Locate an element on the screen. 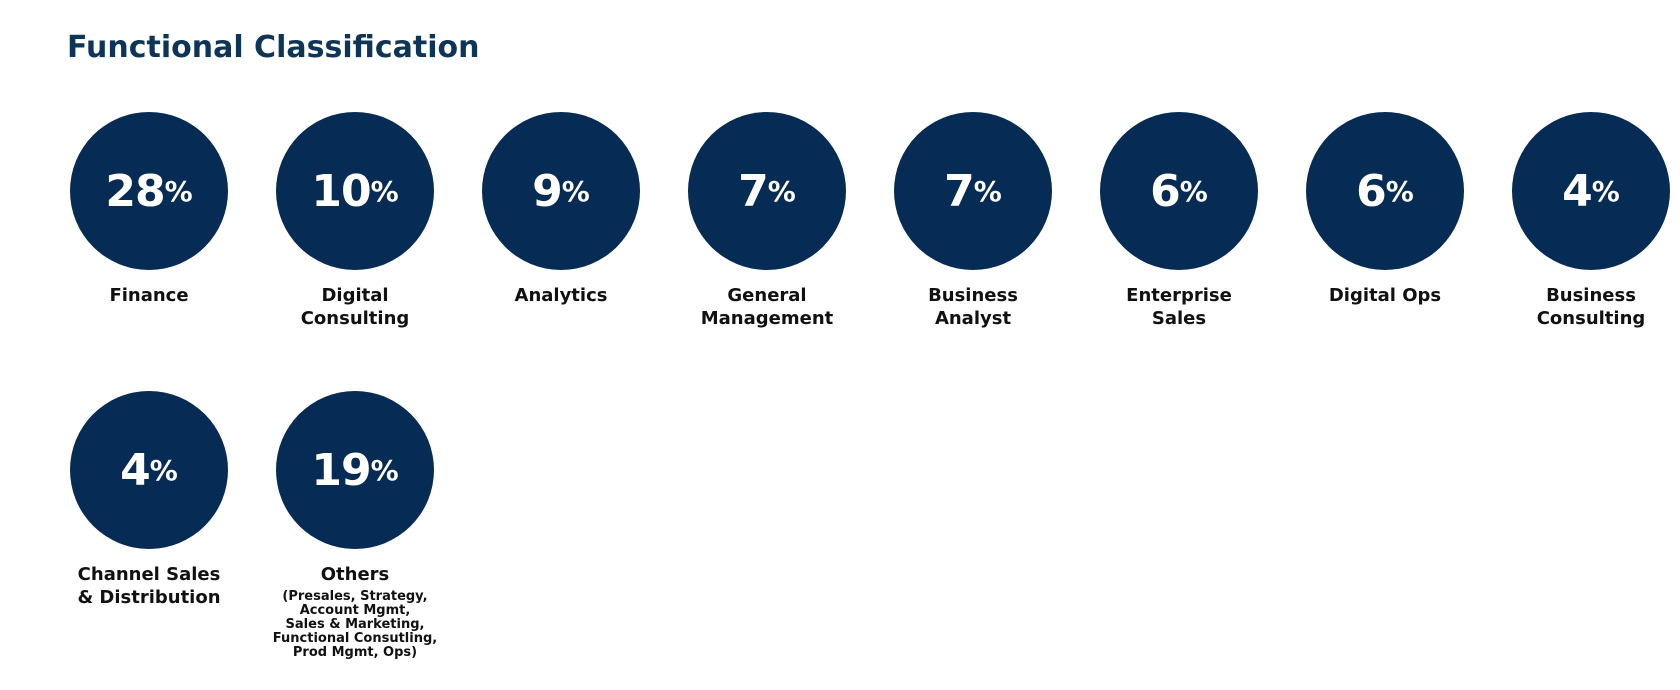  stat-label: Channel Sales & Distribution is located at coordinates (149, 586).